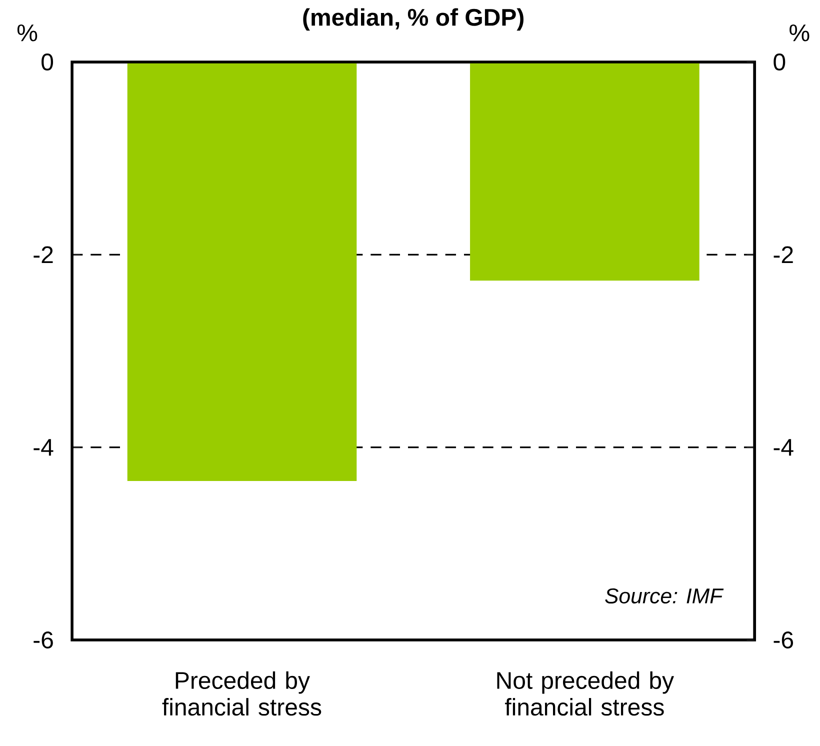 This screenshot has width=820, height=746. Describe the element at coordinates (43, 639) in the screenshot. I see `y-tick-label: -6` at that location.